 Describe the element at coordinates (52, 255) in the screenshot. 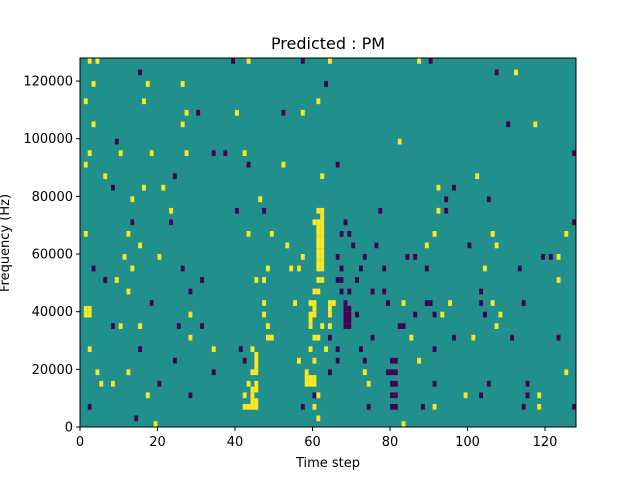

I see `y-tick-label: 60000` at that location.